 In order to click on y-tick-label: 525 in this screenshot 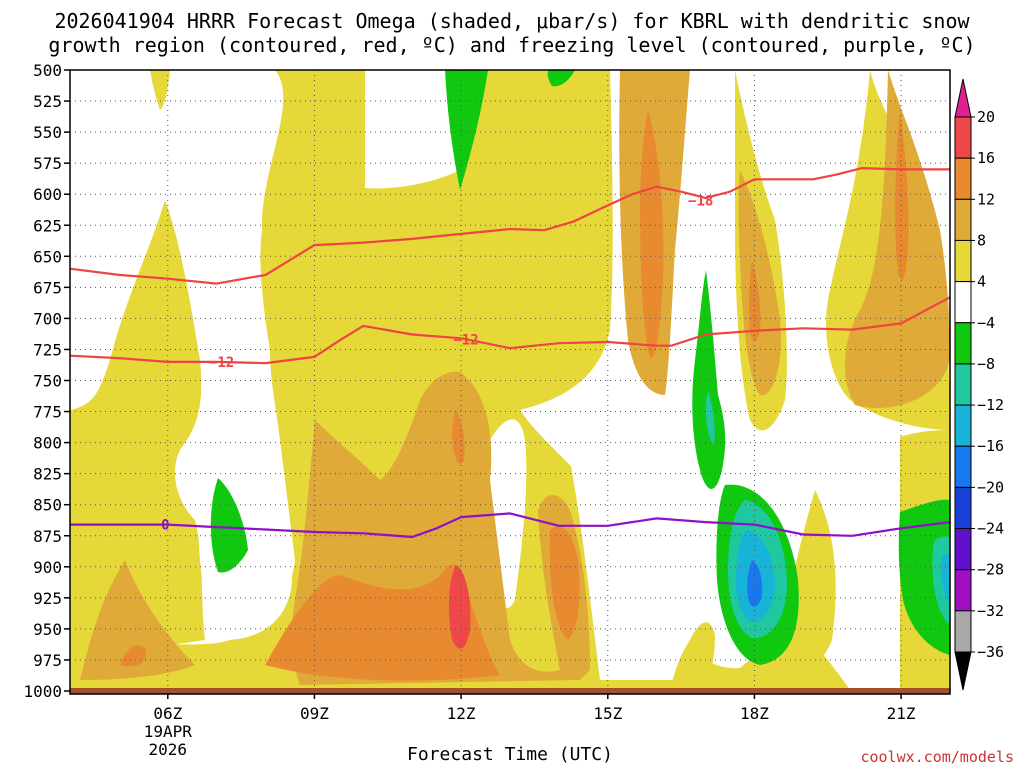, I will do `click(47, 101)`.